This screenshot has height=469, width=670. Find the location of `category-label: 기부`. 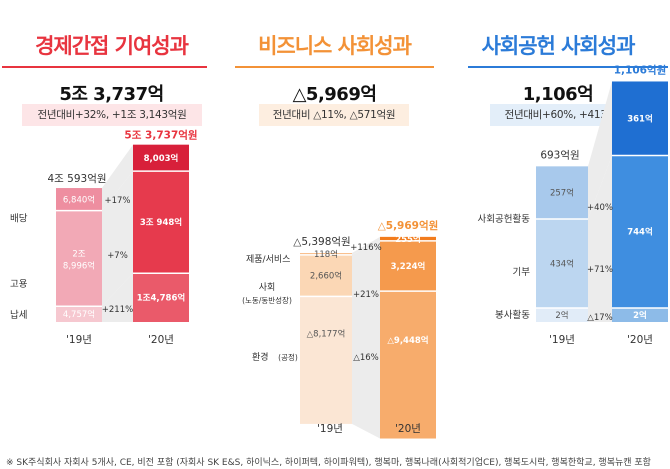

category-label: 기부 is located at coordinates (522, 272).